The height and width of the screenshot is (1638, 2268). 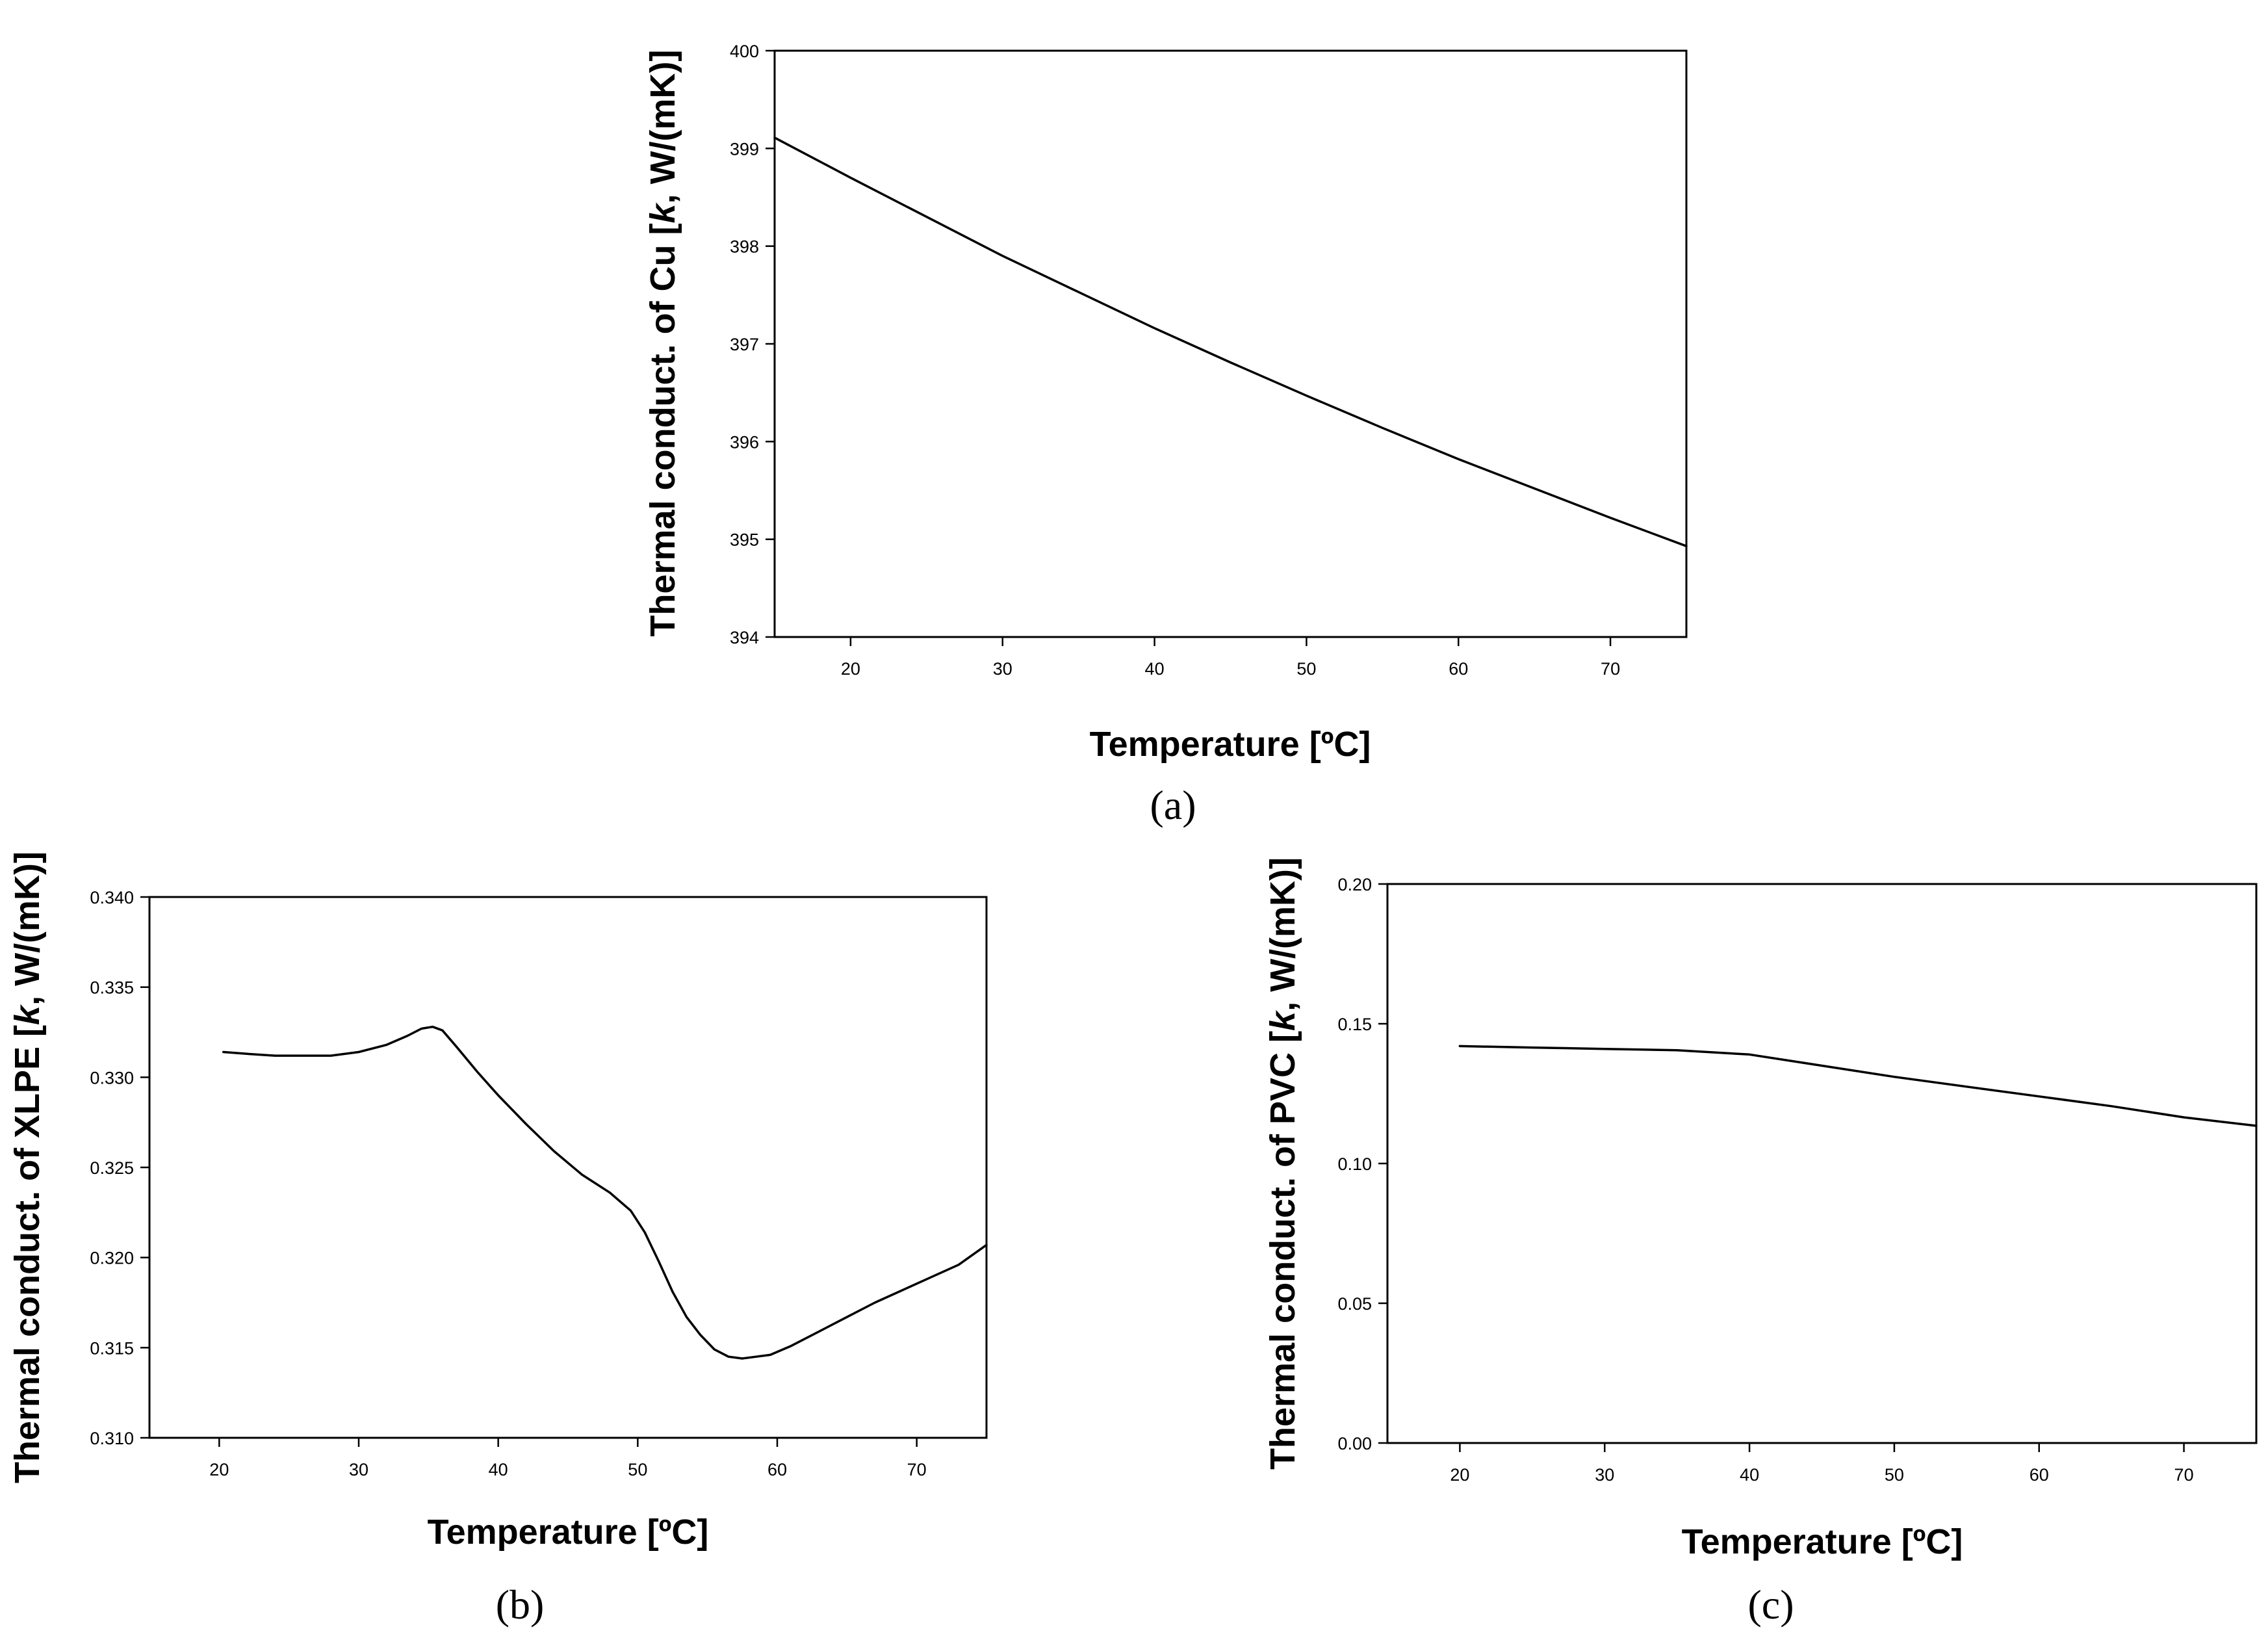 I want to click on y-tick-label: 0.320, so click(x=112, y=1258).